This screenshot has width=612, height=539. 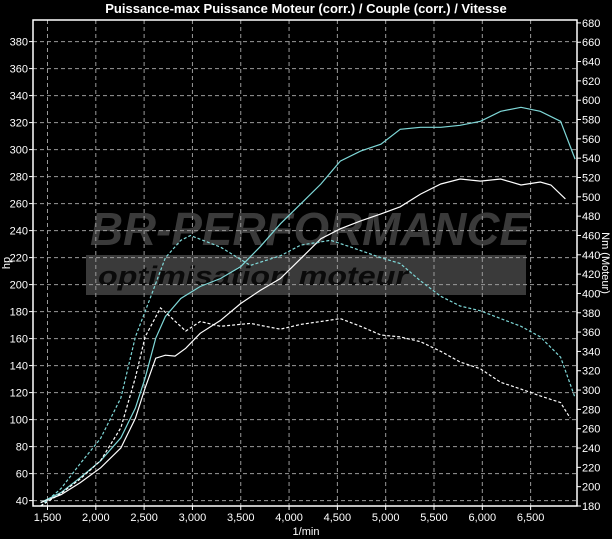 I want to click on y-tick-label: 140, so click(x=19, y=367).